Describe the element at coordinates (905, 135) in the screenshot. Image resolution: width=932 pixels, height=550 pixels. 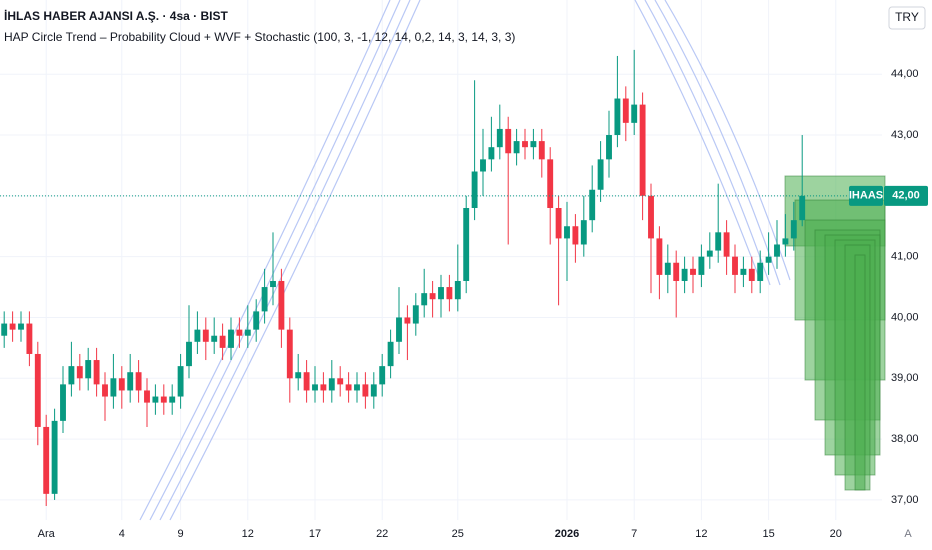
I see `y-tick-label: 43,00` at that location.